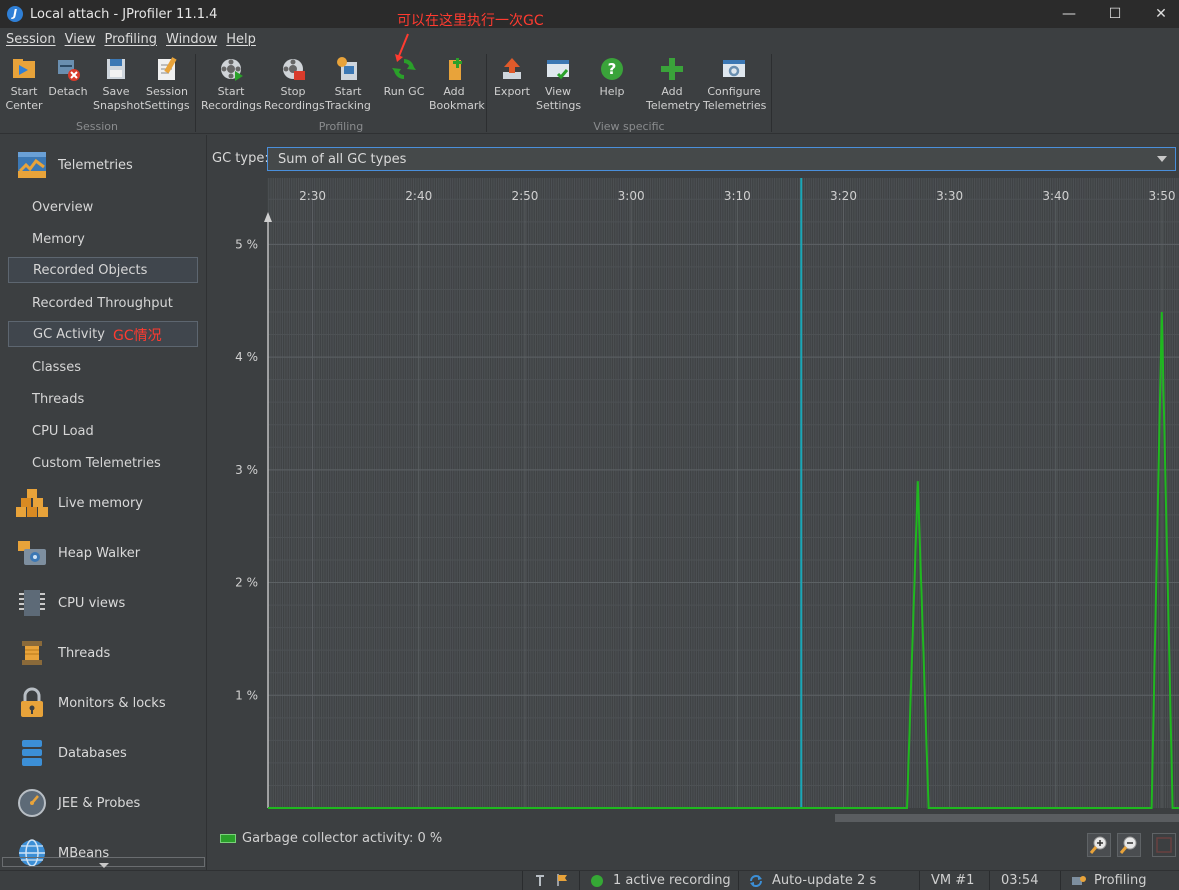 Image resolution: width=1179 pixels, height=890 pixels. What do you see at coordinates (63, 431) in the screenshot?
I see `sidebar-item-cpu-load: CPU Load` at bounding box center [63, 431].